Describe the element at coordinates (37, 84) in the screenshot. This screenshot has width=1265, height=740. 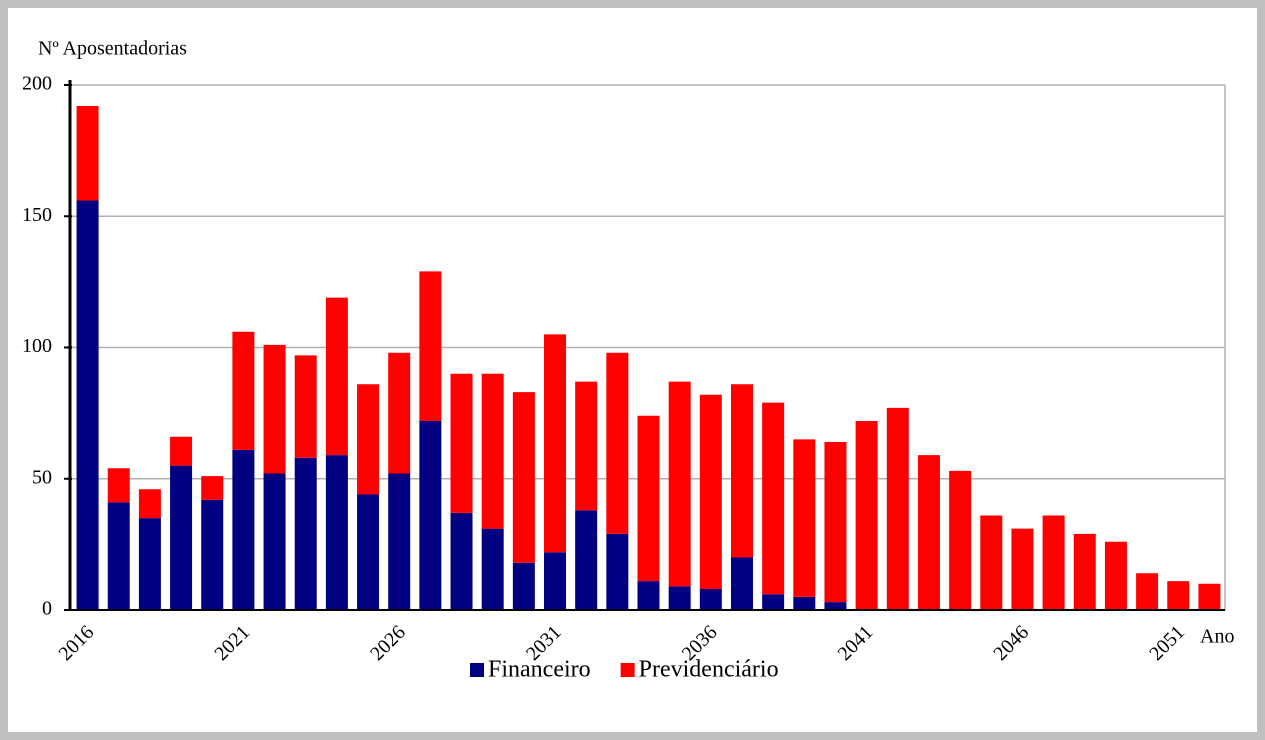
I see `y-tick-label: 200` at that location.